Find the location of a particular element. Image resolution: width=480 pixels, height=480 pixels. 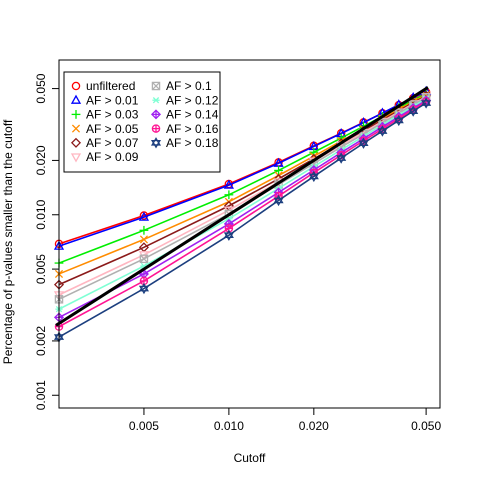

legend-label: unfiltered is located at coordinates (110, 86).